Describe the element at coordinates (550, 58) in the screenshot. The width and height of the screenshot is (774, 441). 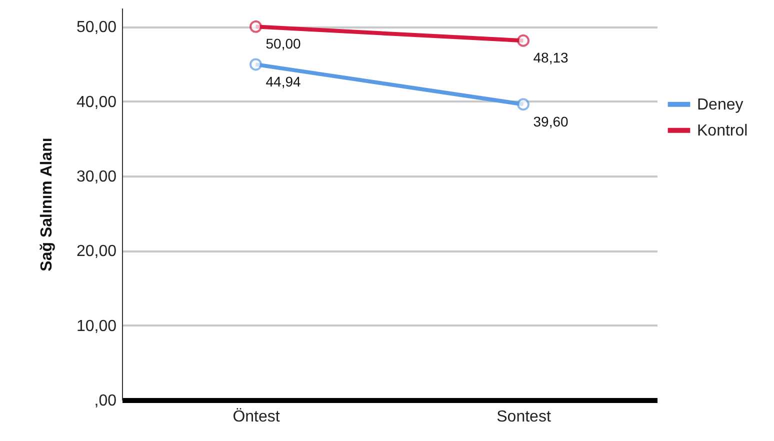
I see `data-label: 48,13` at that location.